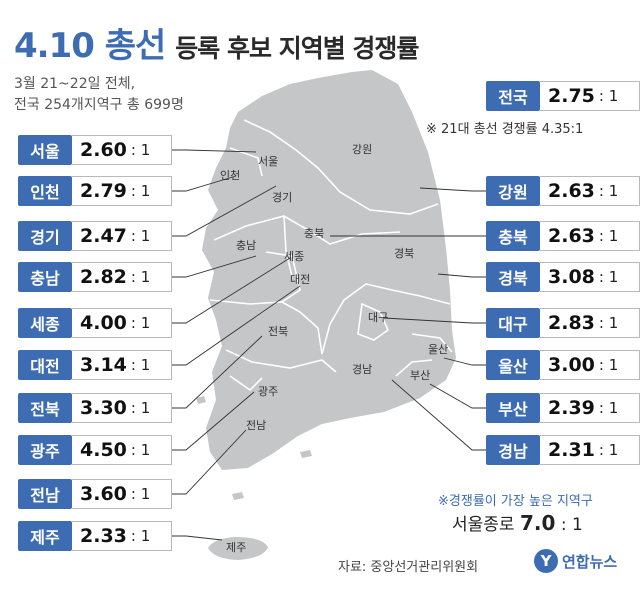 The image size is (640, 591). Describe the element at coordinates (513, 277) in the screenshot. I see `region-label: 경북` at that location.